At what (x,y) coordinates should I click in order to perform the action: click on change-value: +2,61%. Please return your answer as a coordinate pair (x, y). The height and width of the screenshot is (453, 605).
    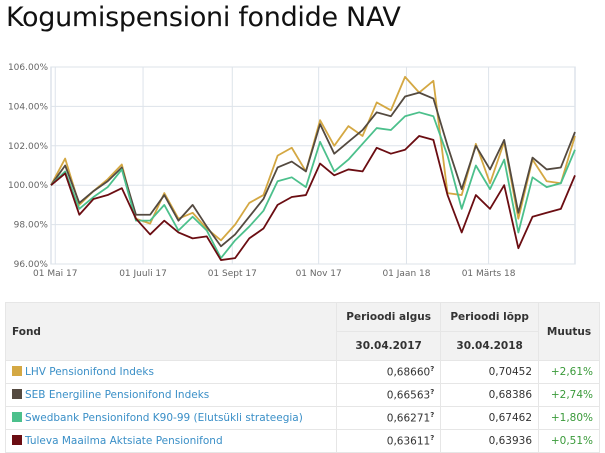
    Looking at the image, I should click on (569, 372).